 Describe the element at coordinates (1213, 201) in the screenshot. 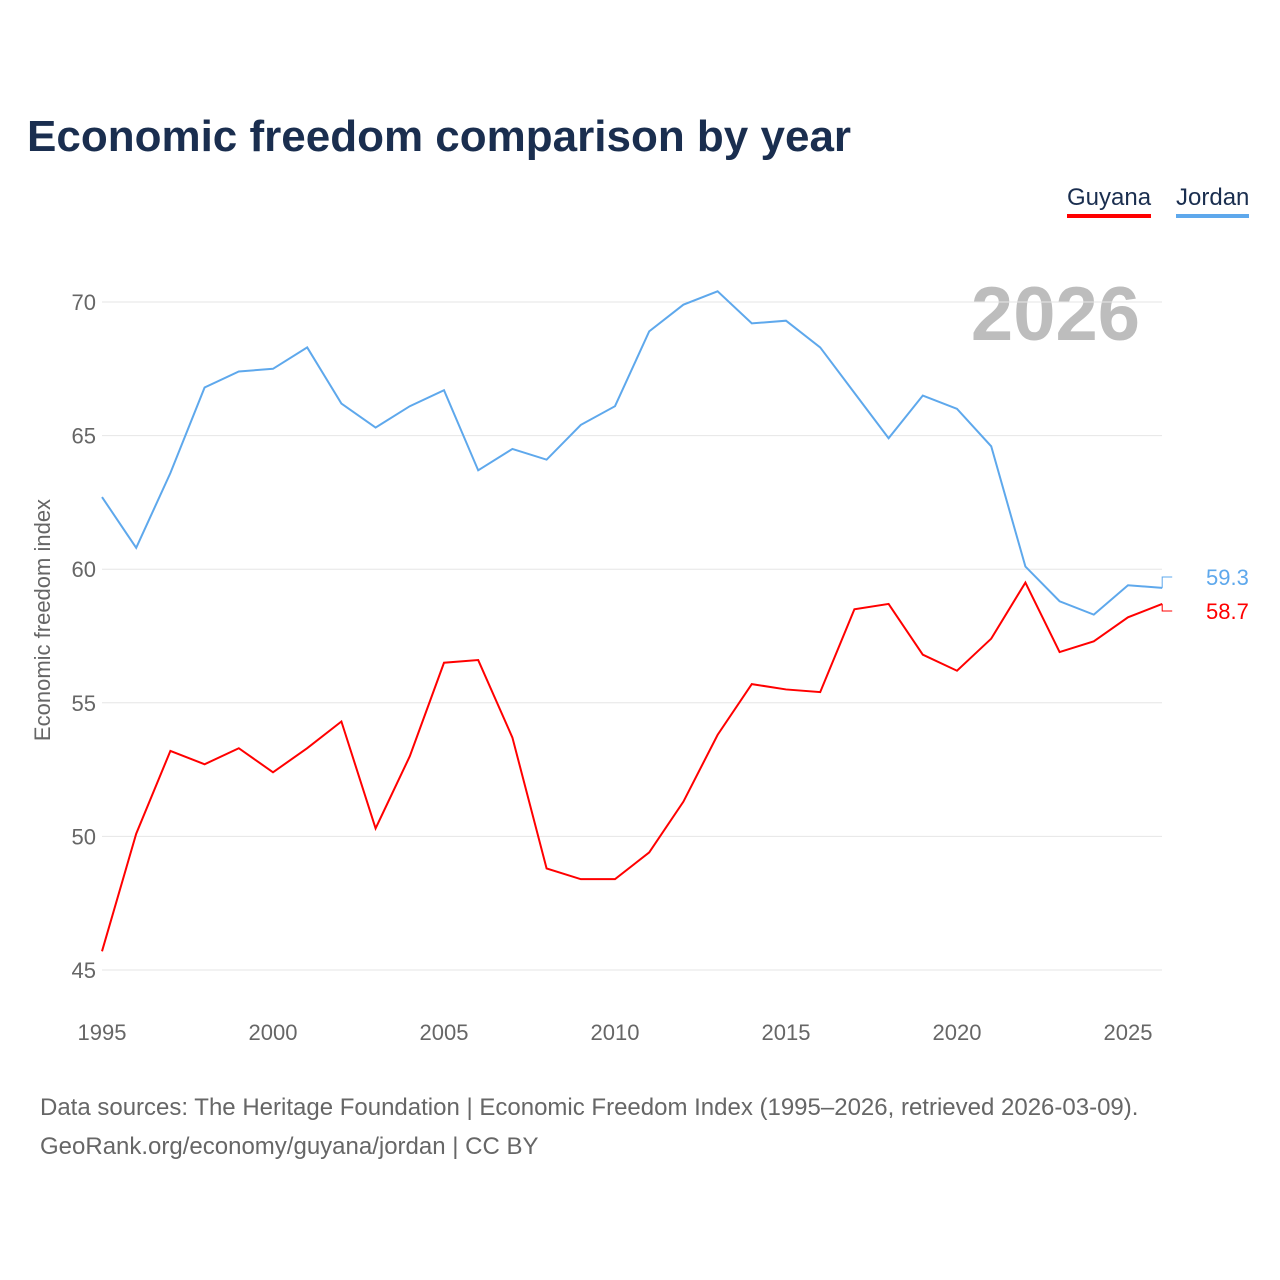

I see `legend-jordan: Jordan` at that location.